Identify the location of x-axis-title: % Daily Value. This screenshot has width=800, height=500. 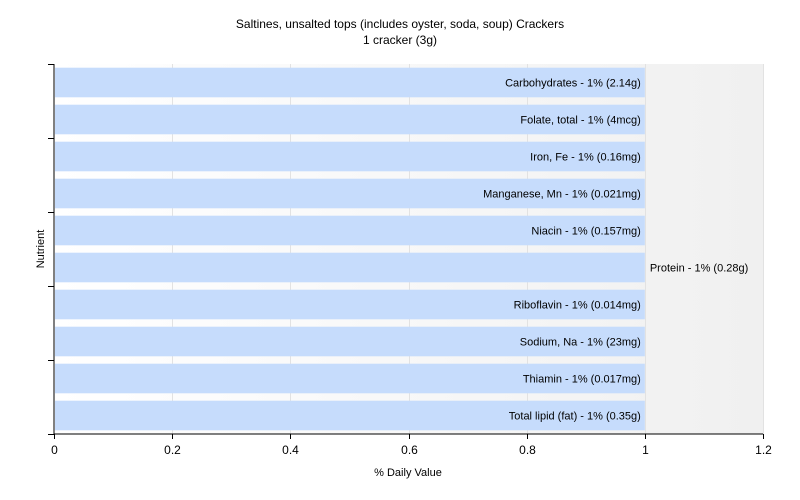
(408, 473).